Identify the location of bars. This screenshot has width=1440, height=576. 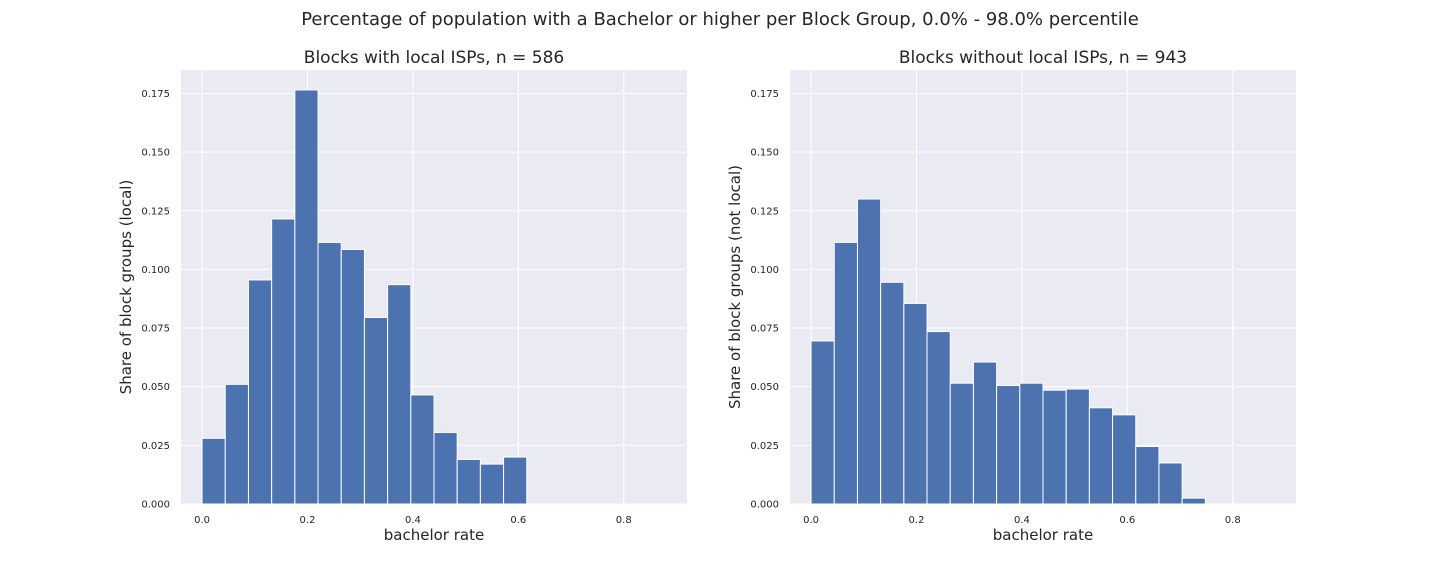
(1008, 351).